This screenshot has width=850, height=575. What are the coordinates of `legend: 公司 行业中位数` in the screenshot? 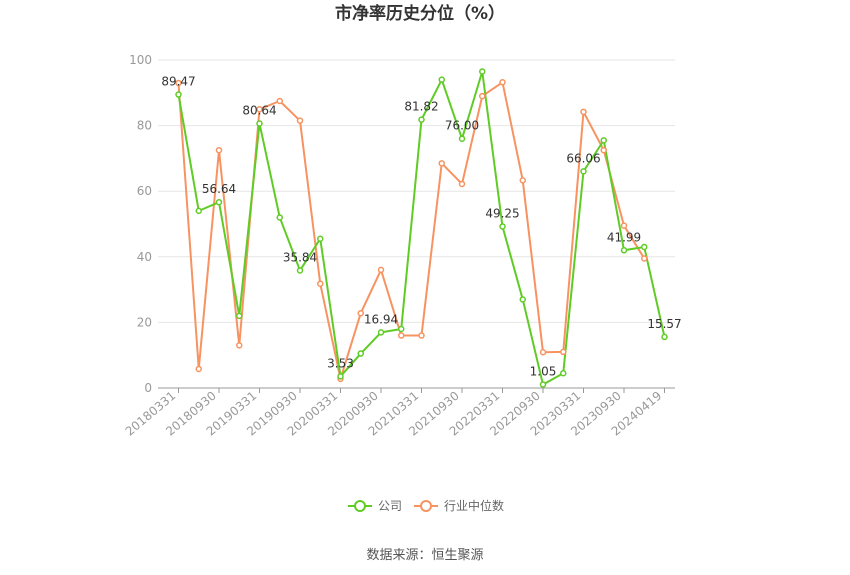 It's located at (426, 505).